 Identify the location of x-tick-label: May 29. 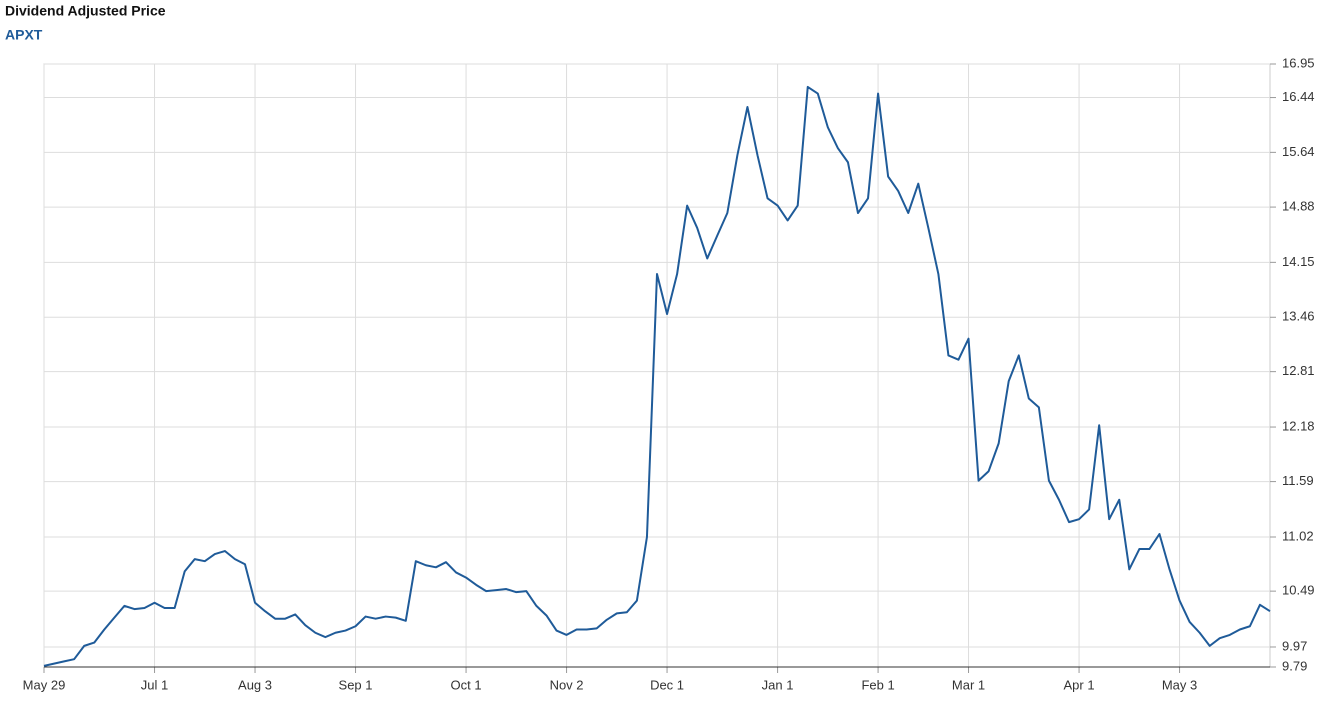
(44, 684).